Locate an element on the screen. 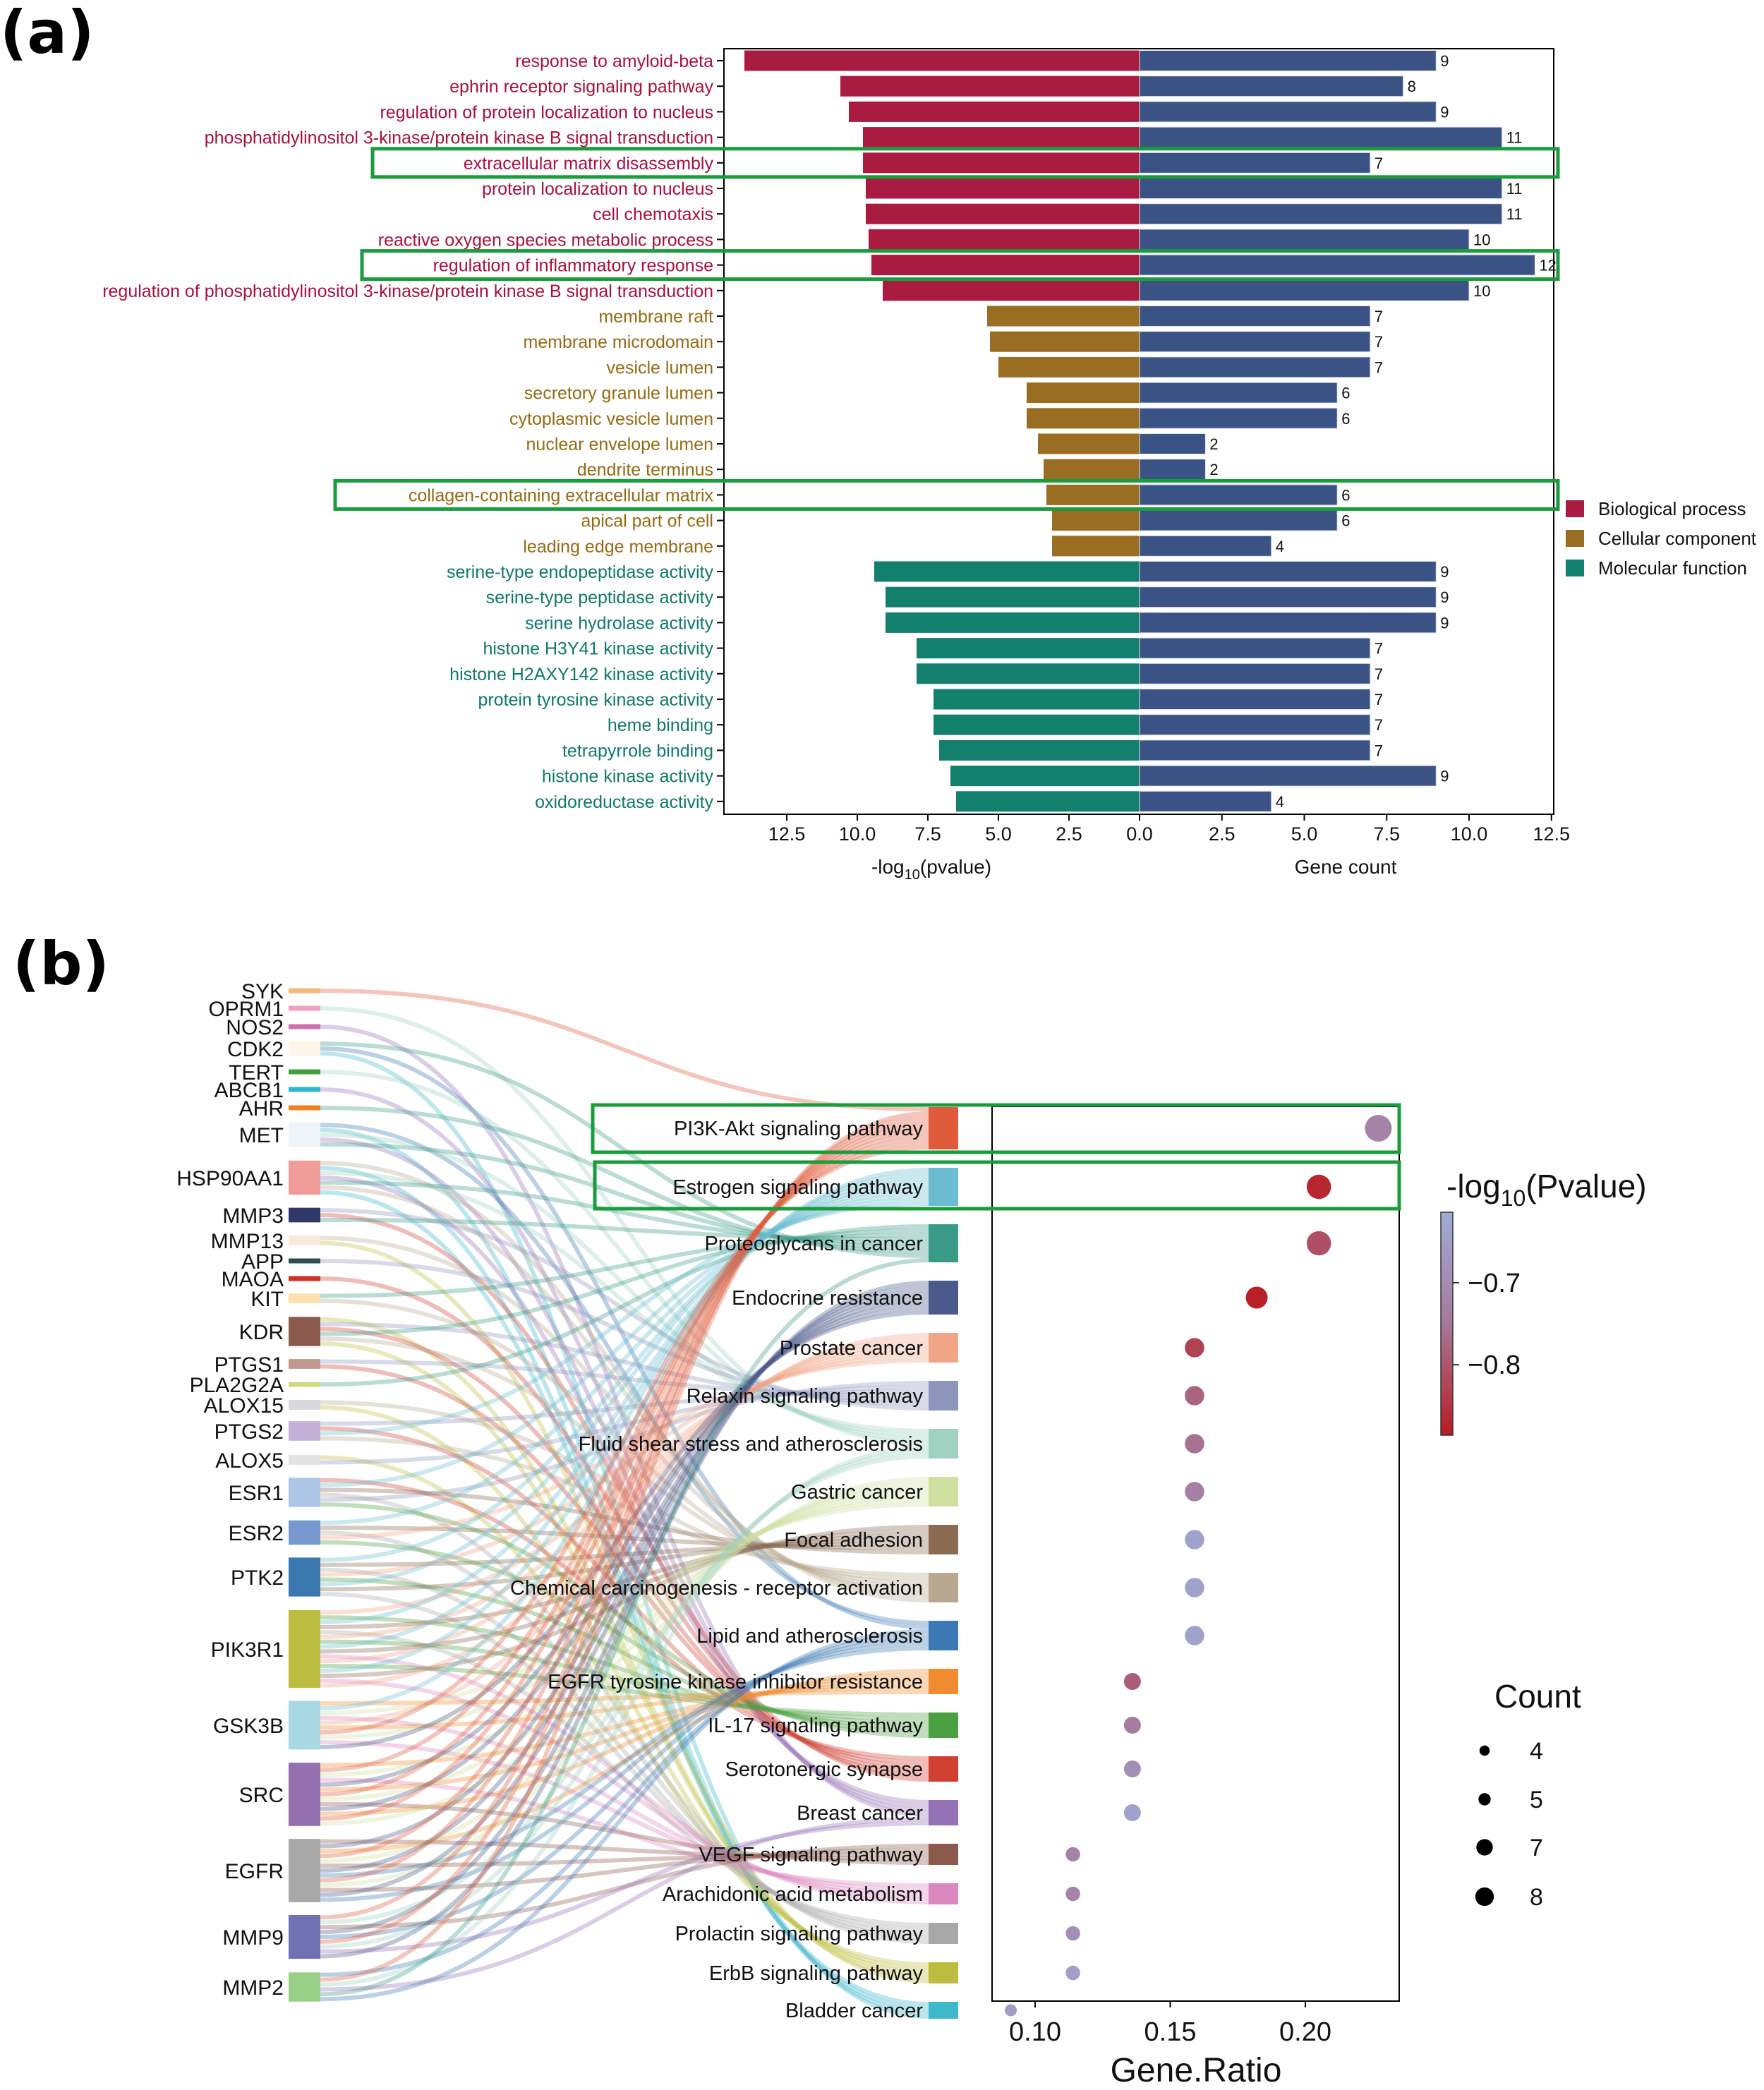 The image size is (1764, 2090). gene-count-label: 2 is located at coordinates (1213, 470).